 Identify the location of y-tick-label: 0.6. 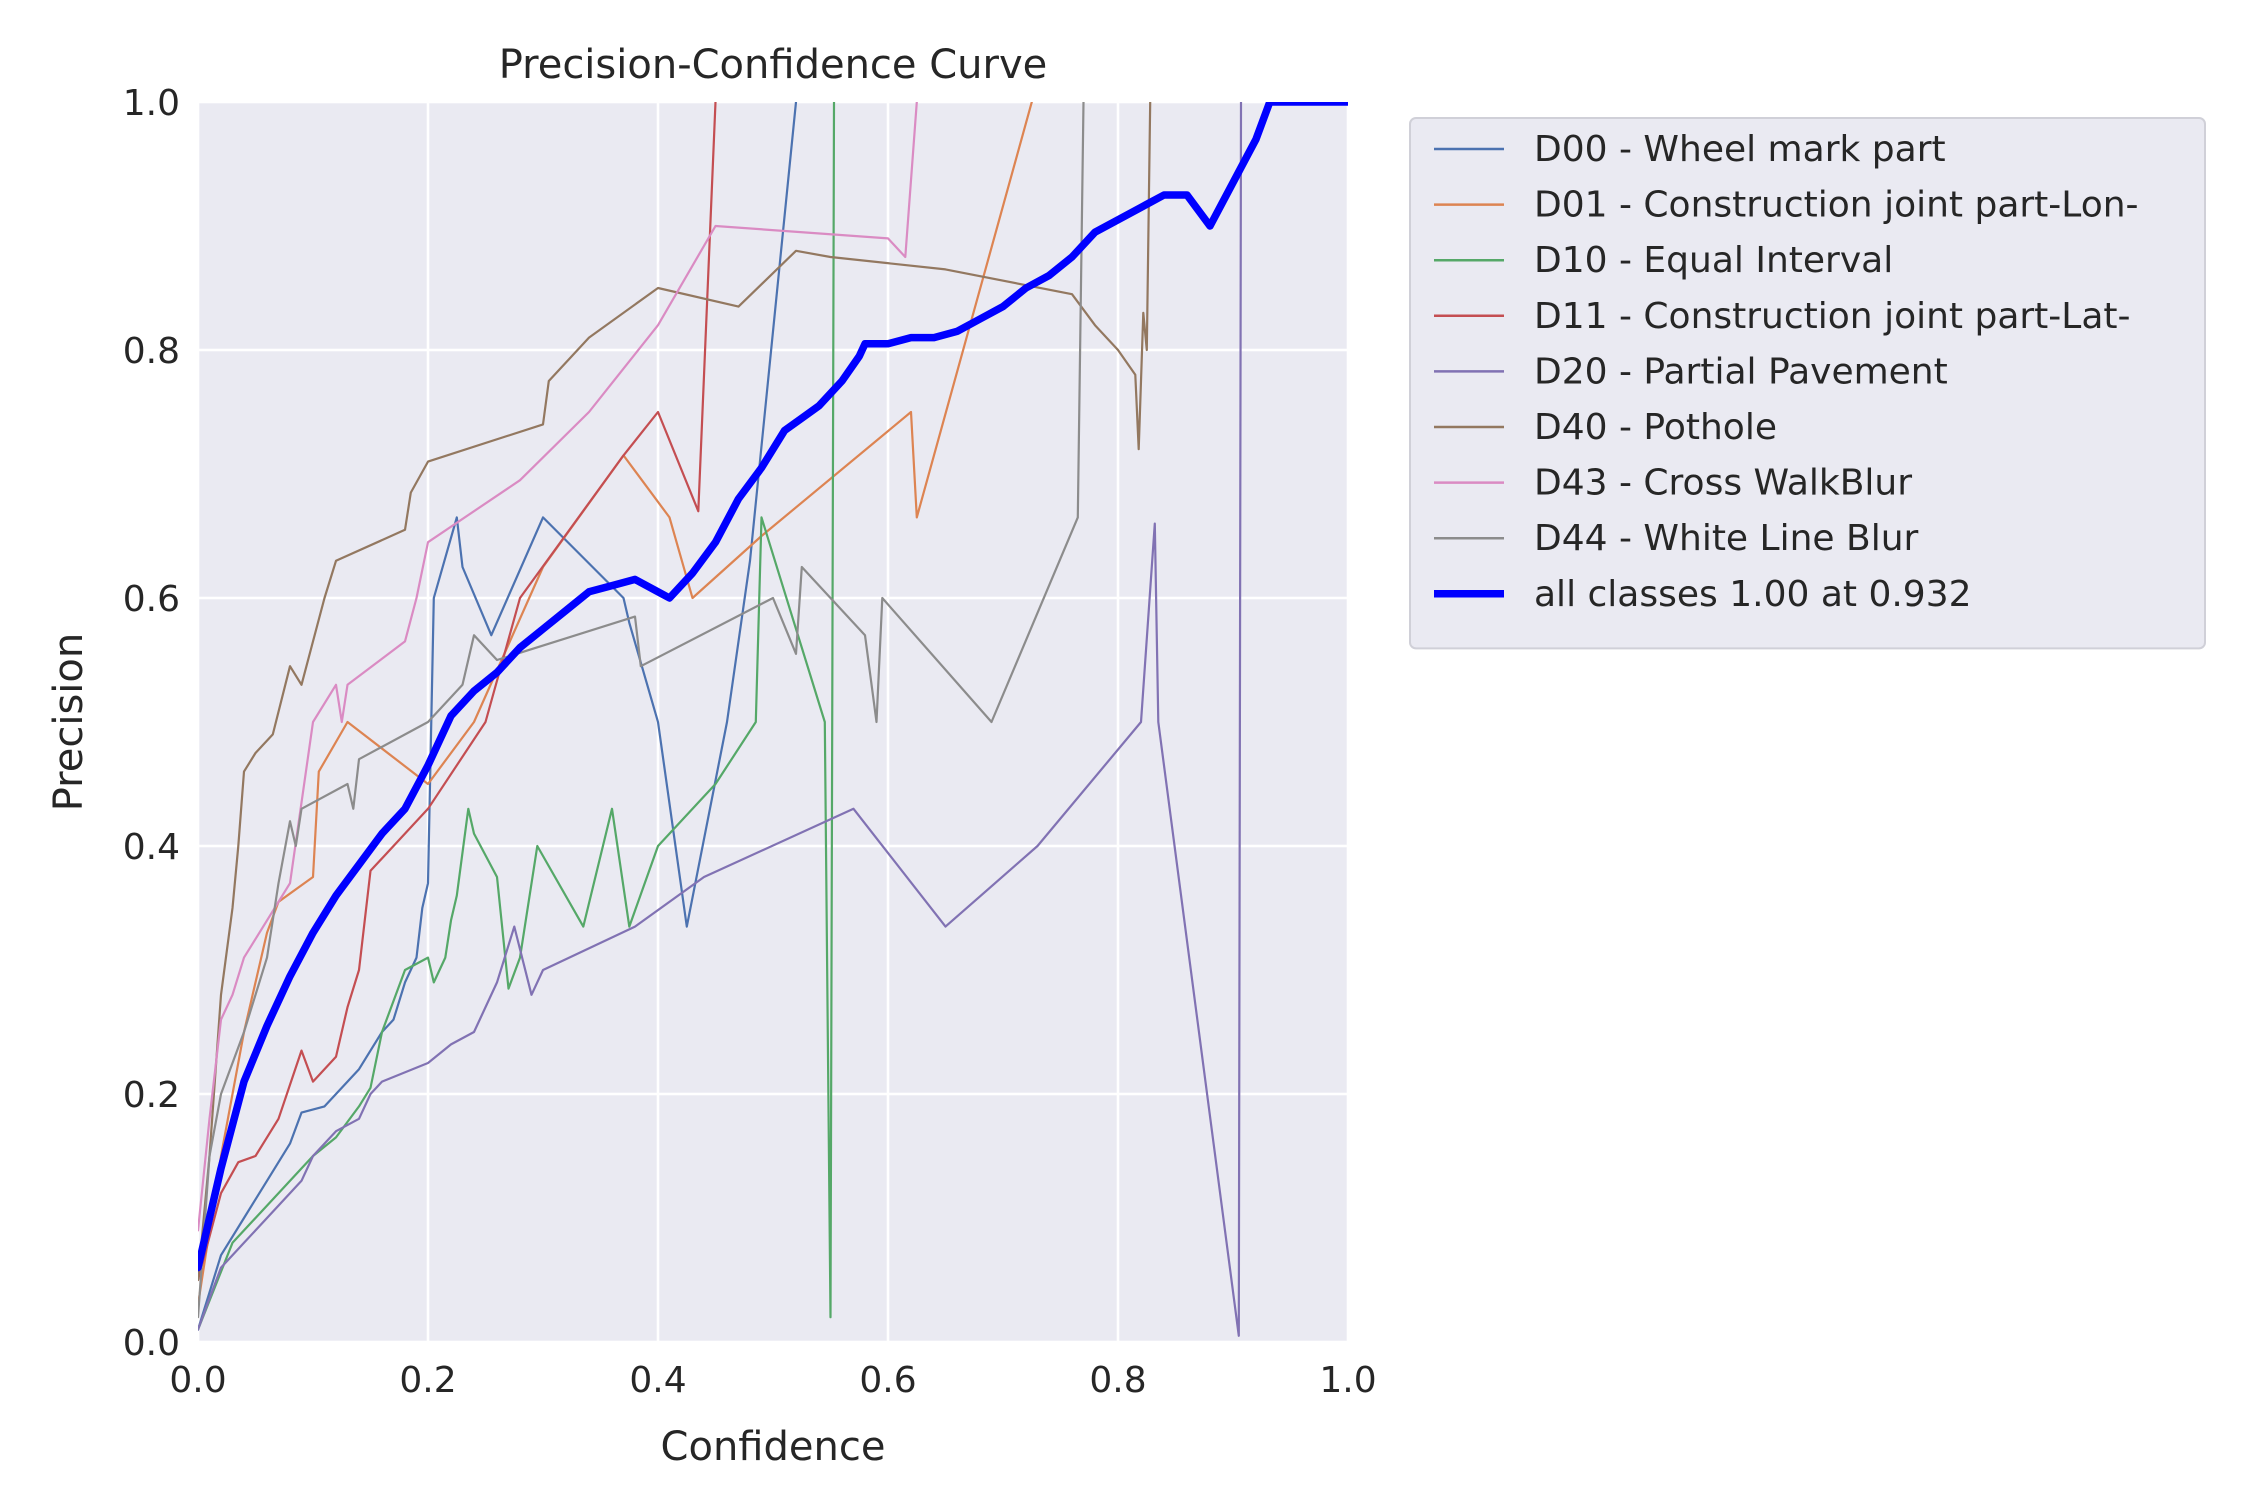
(151, 599).